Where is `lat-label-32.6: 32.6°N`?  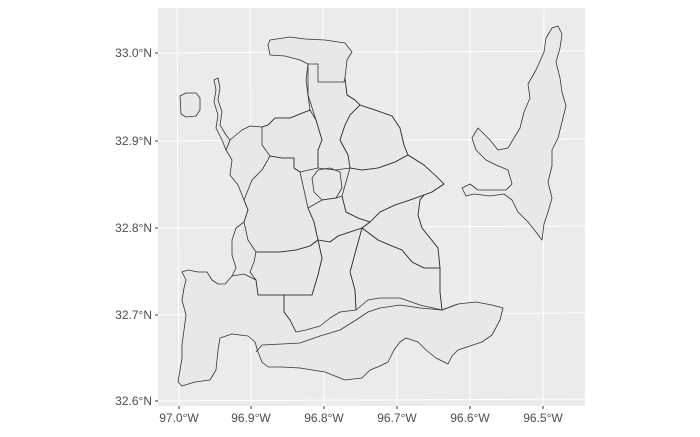 lat-label-32.6: 32.6°N is located at coordinates (133, 401).